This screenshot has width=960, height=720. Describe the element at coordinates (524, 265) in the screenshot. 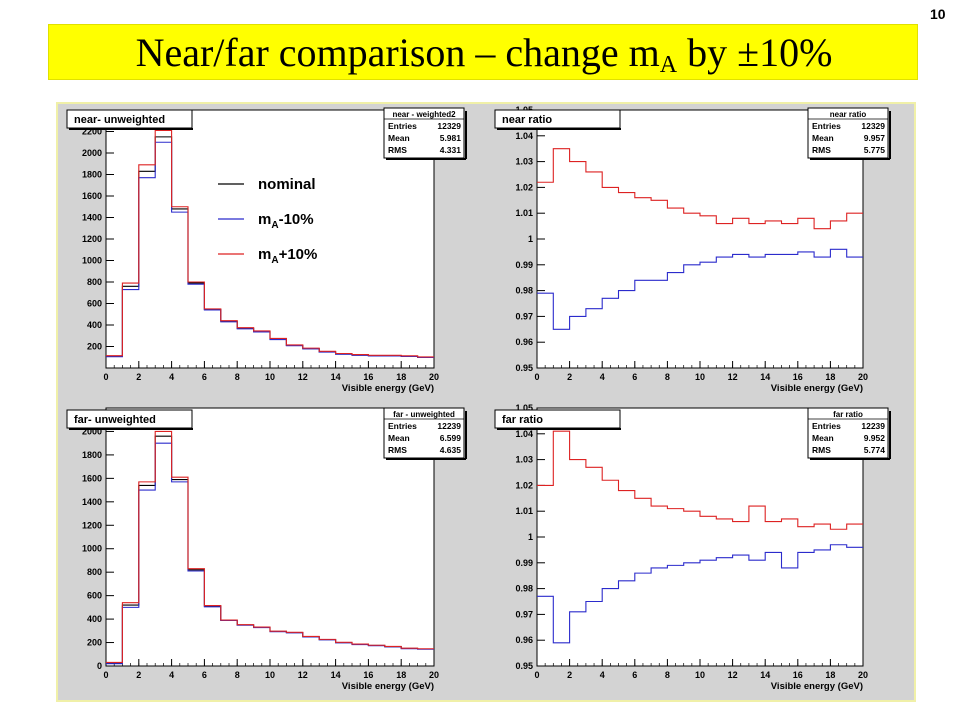

I see `y-tick-label: 0.99` at that location.